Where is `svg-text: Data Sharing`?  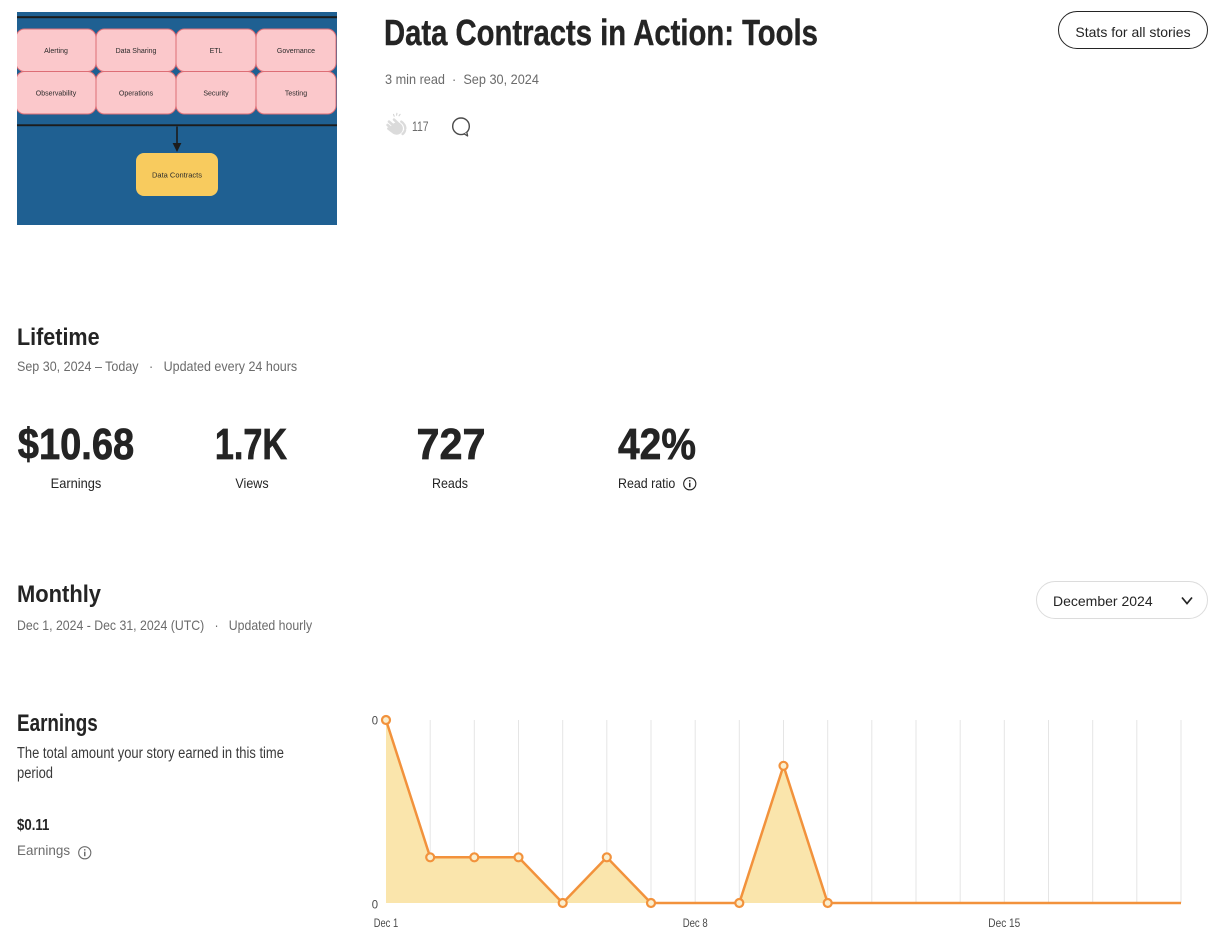 svg-text: Data Sharing is located at coordinates (136, 51).